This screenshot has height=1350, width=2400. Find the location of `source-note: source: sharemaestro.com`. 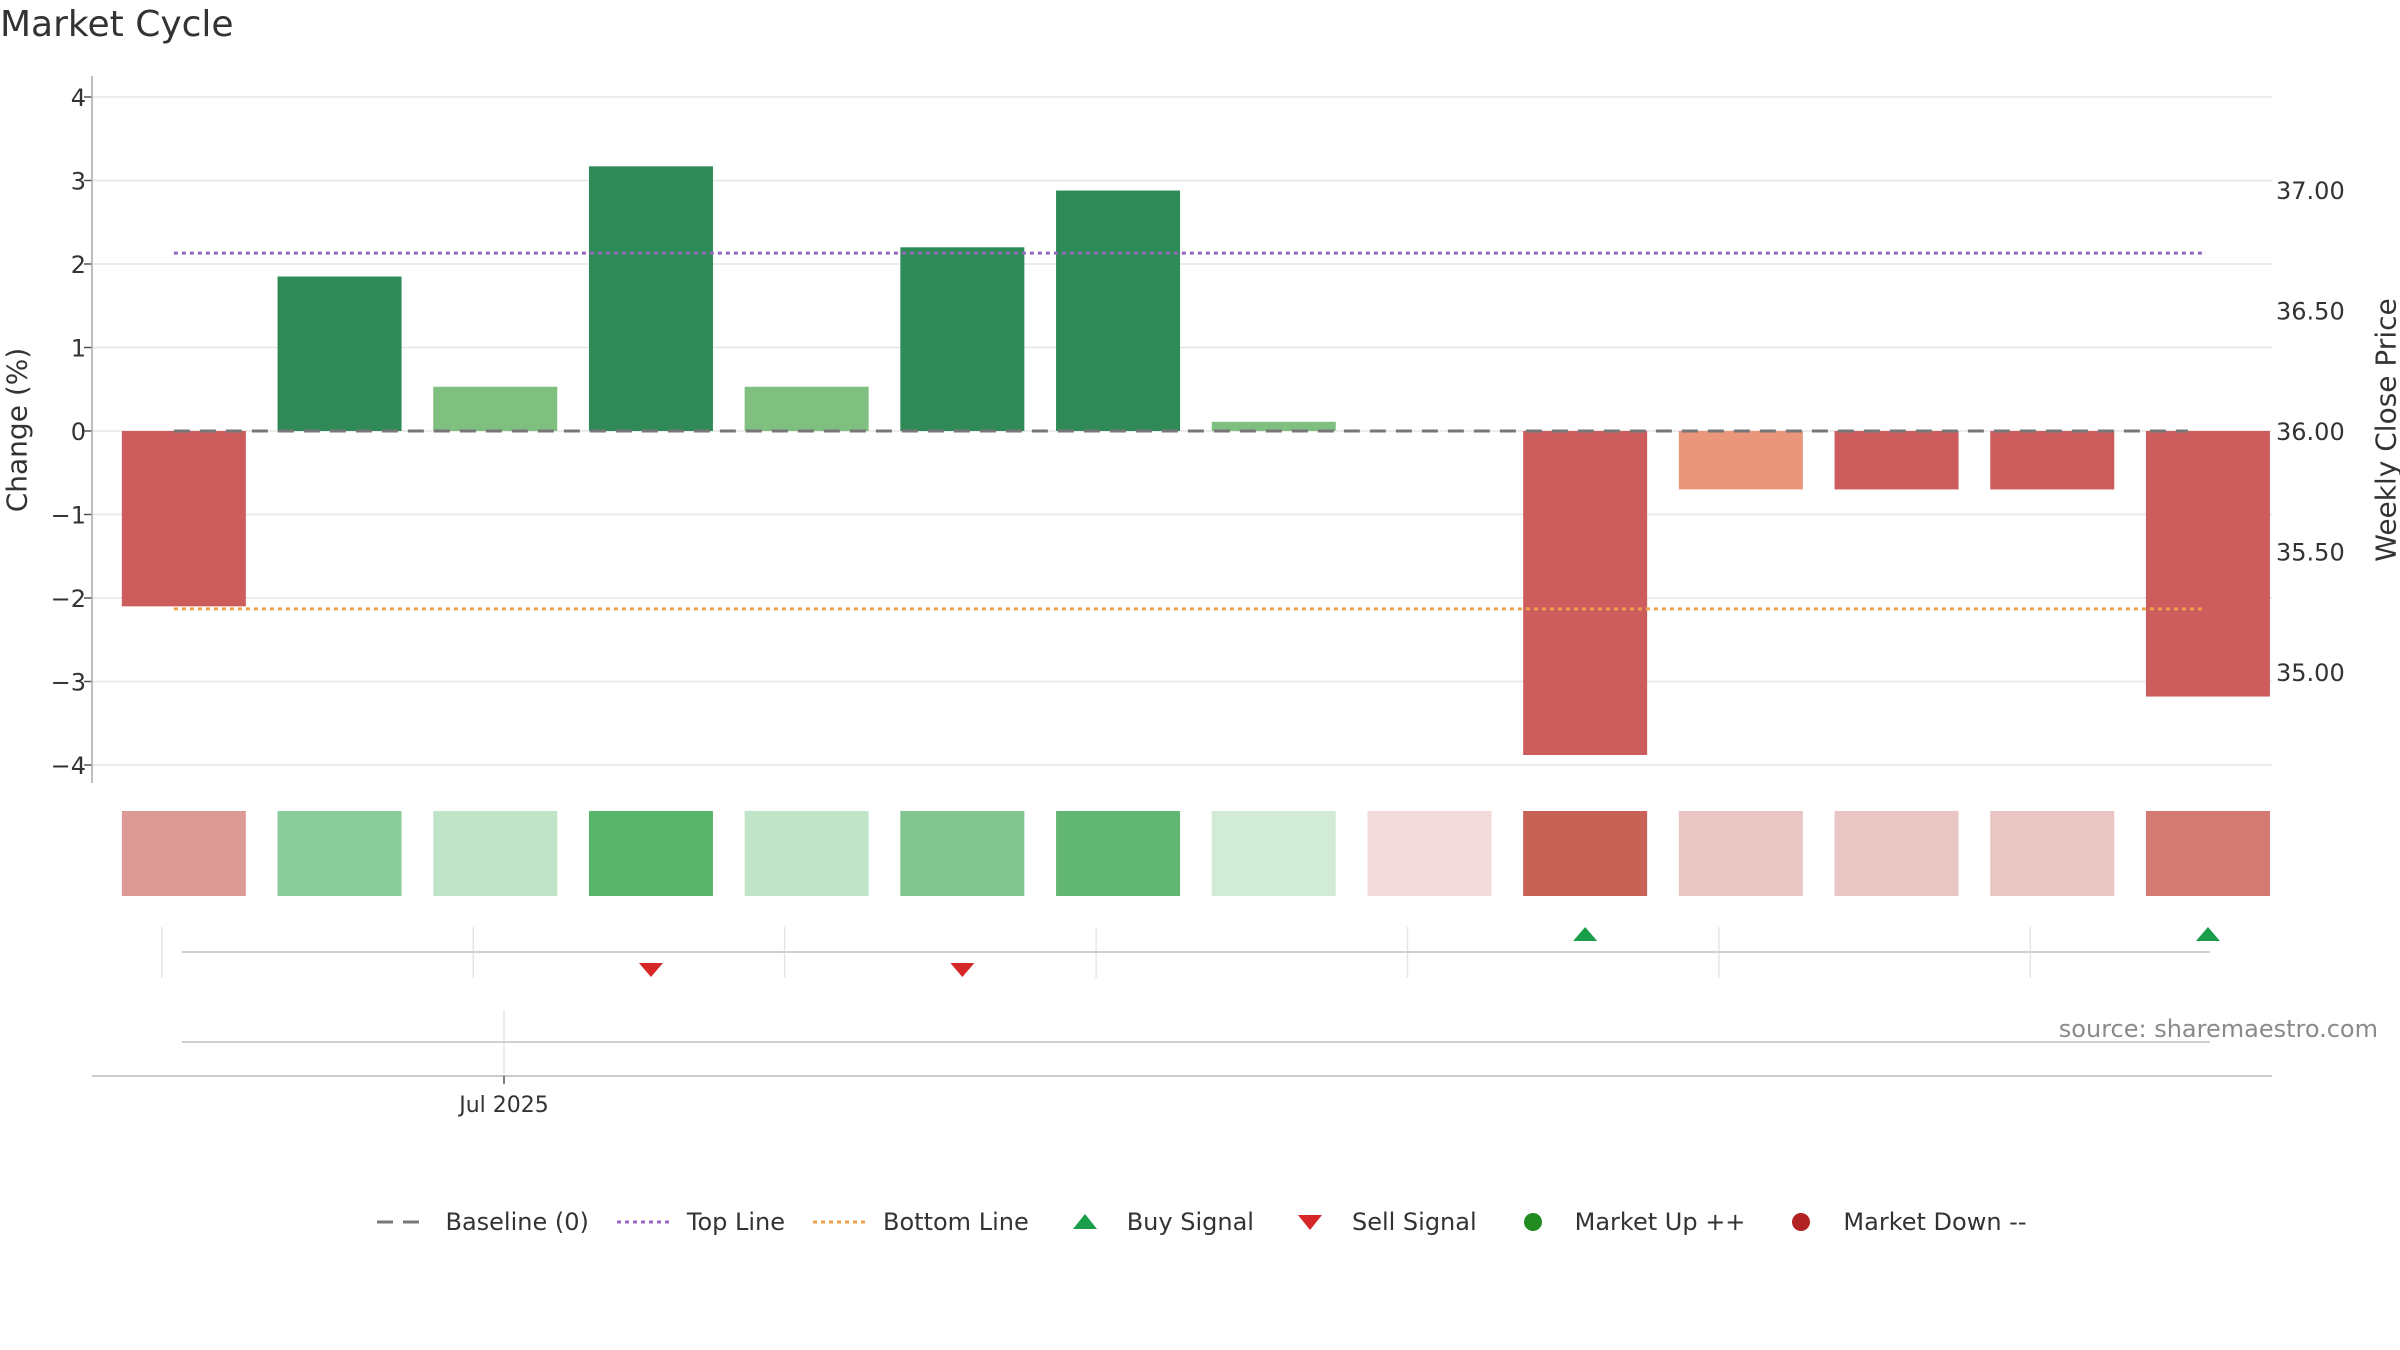

source-note: source: sharemaestro.com is located at coordinates (2218, 1029).